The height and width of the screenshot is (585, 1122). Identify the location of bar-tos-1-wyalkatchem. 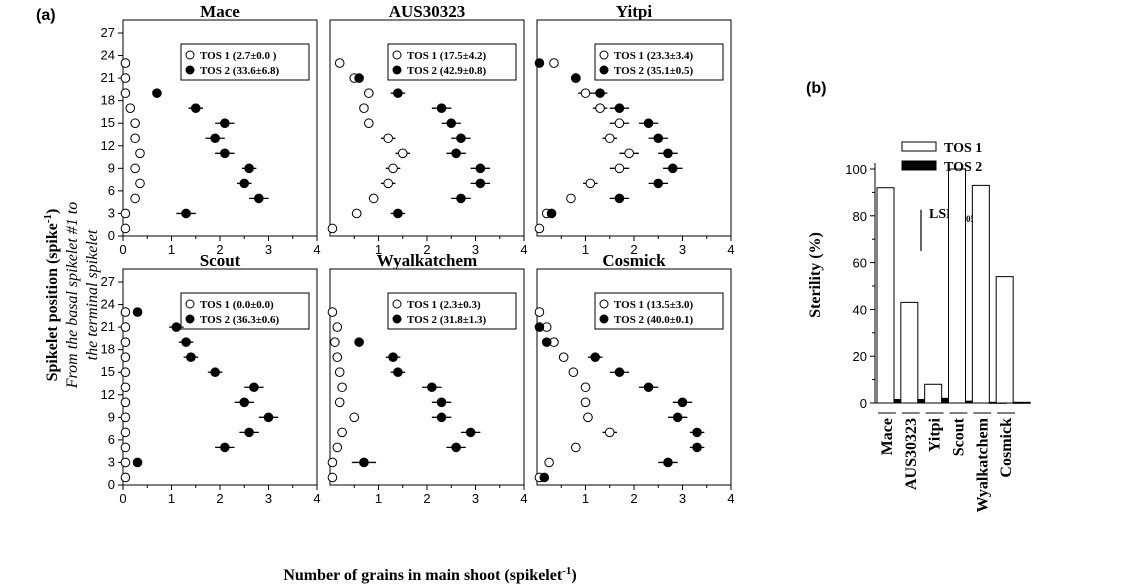
(980, 294).